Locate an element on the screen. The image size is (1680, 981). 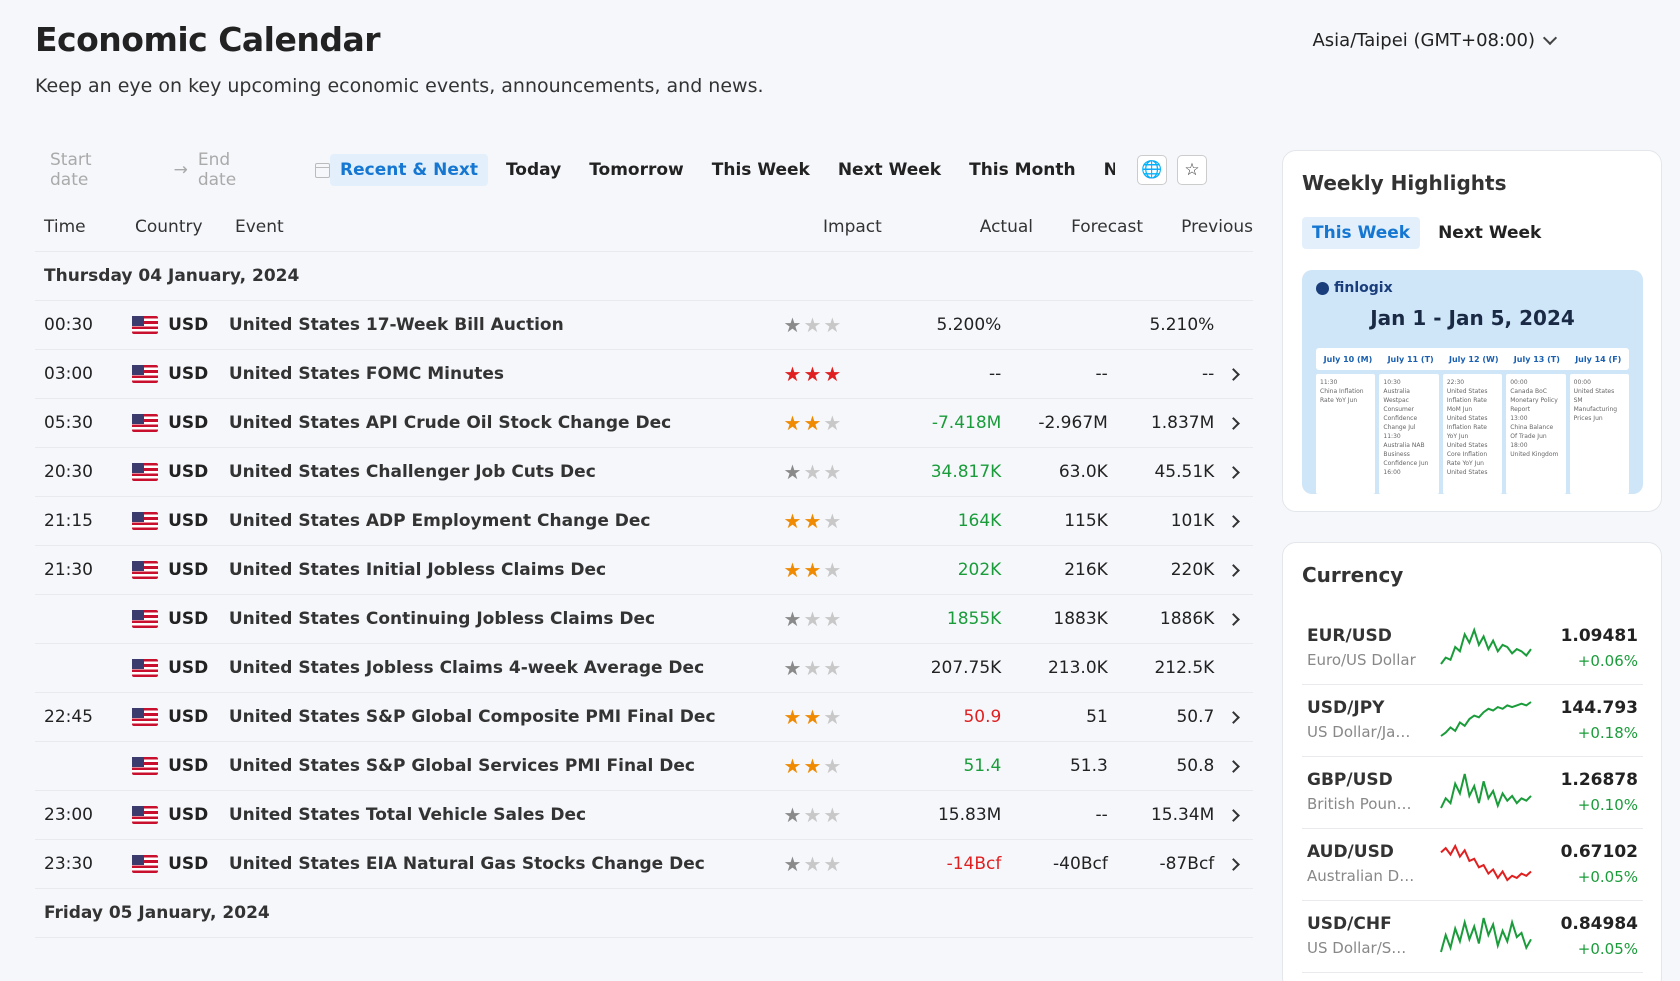
banner-event-text: 22:30 is located at coordinates (1455, 382).